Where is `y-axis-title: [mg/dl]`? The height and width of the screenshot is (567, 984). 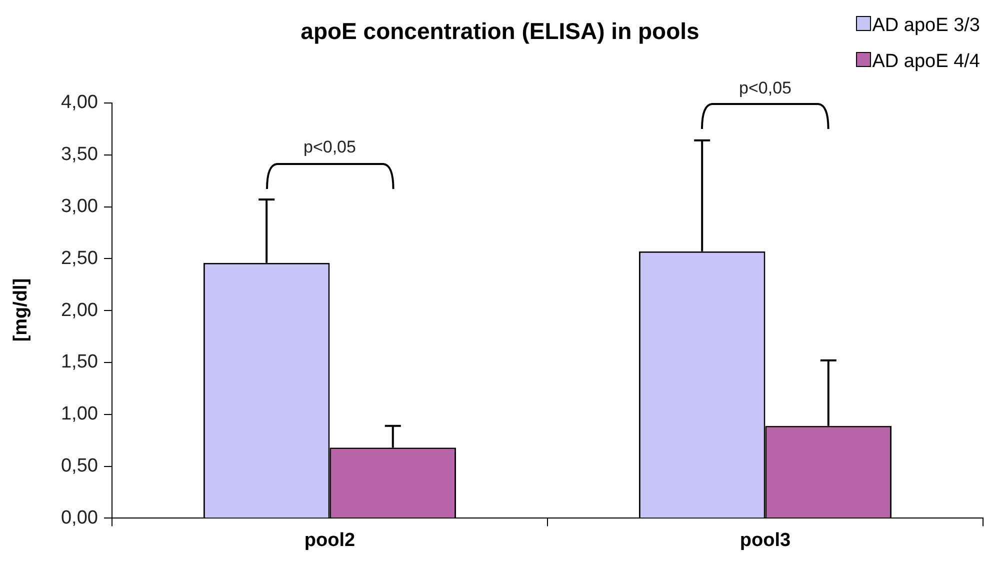 y-axis-title: [mg/dl] is located at coordinates (22, 310).